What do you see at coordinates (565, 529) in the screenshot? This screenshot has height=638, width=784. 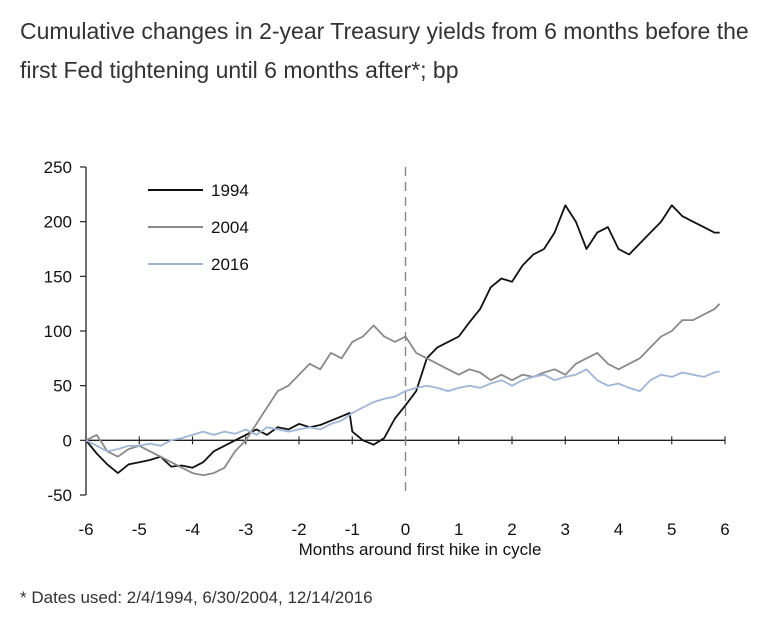 I see `x-tick-label: 3` at bounding box center [565, 529].